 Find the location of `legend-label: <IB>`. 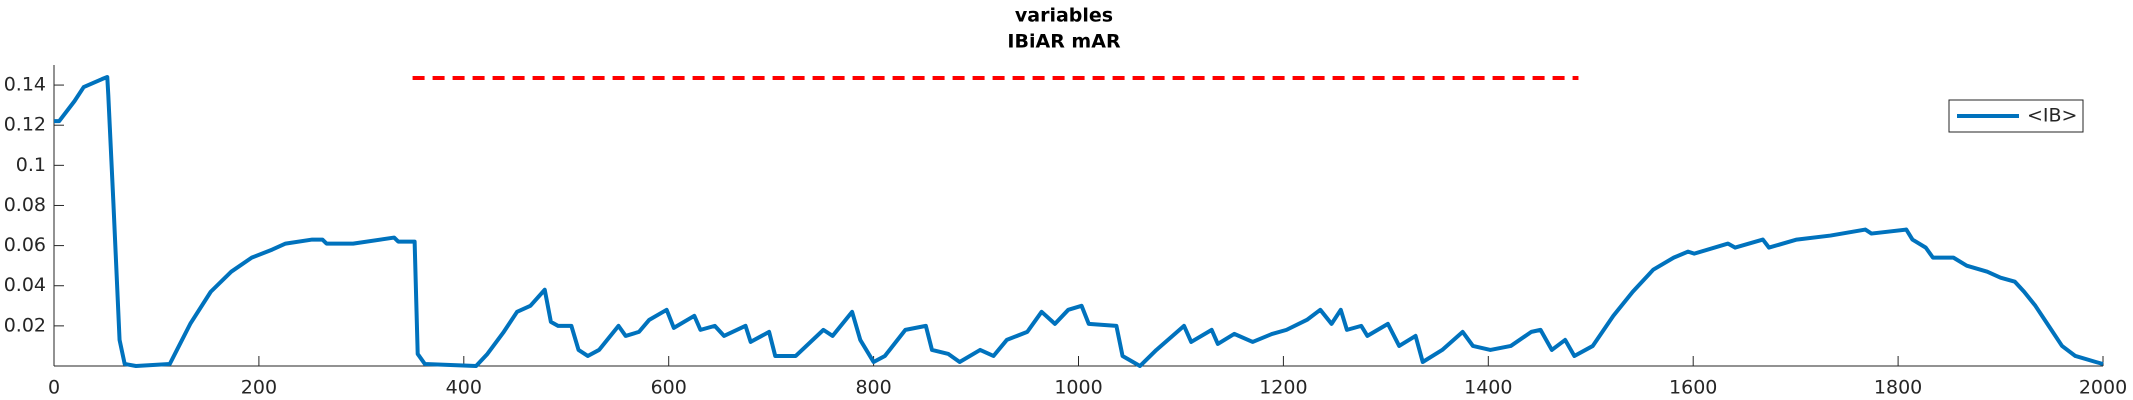

legend-label: <IB> is located at coordinates (2052, 116).